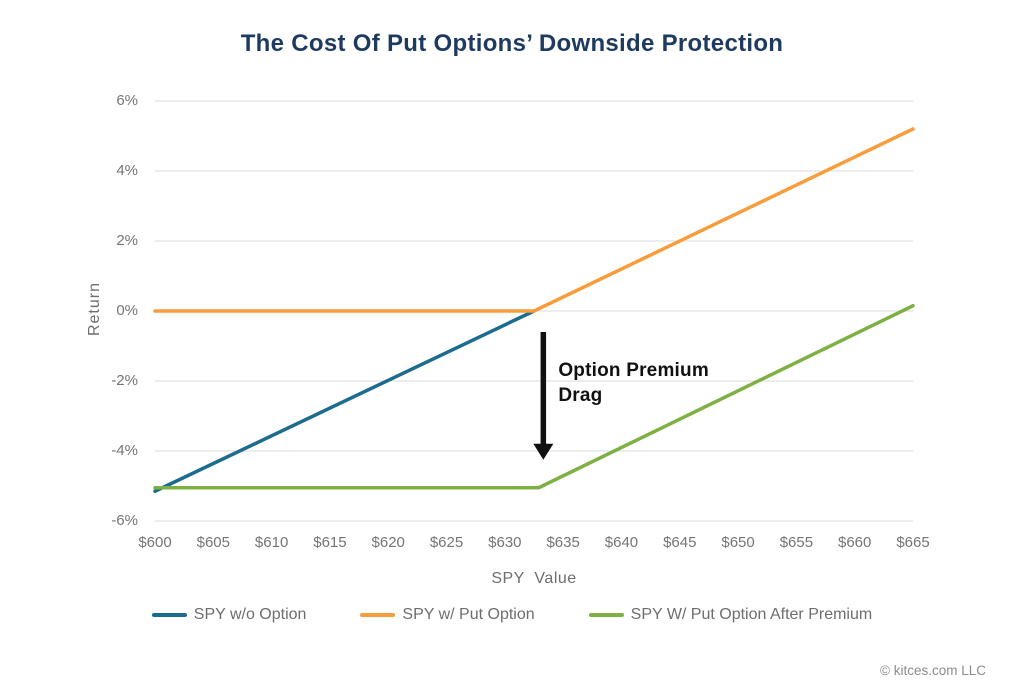  What do you see at coordinates (446, 542) in the screenshot?
I see `x-tick-625: $625` at bounding box center [446, 542].